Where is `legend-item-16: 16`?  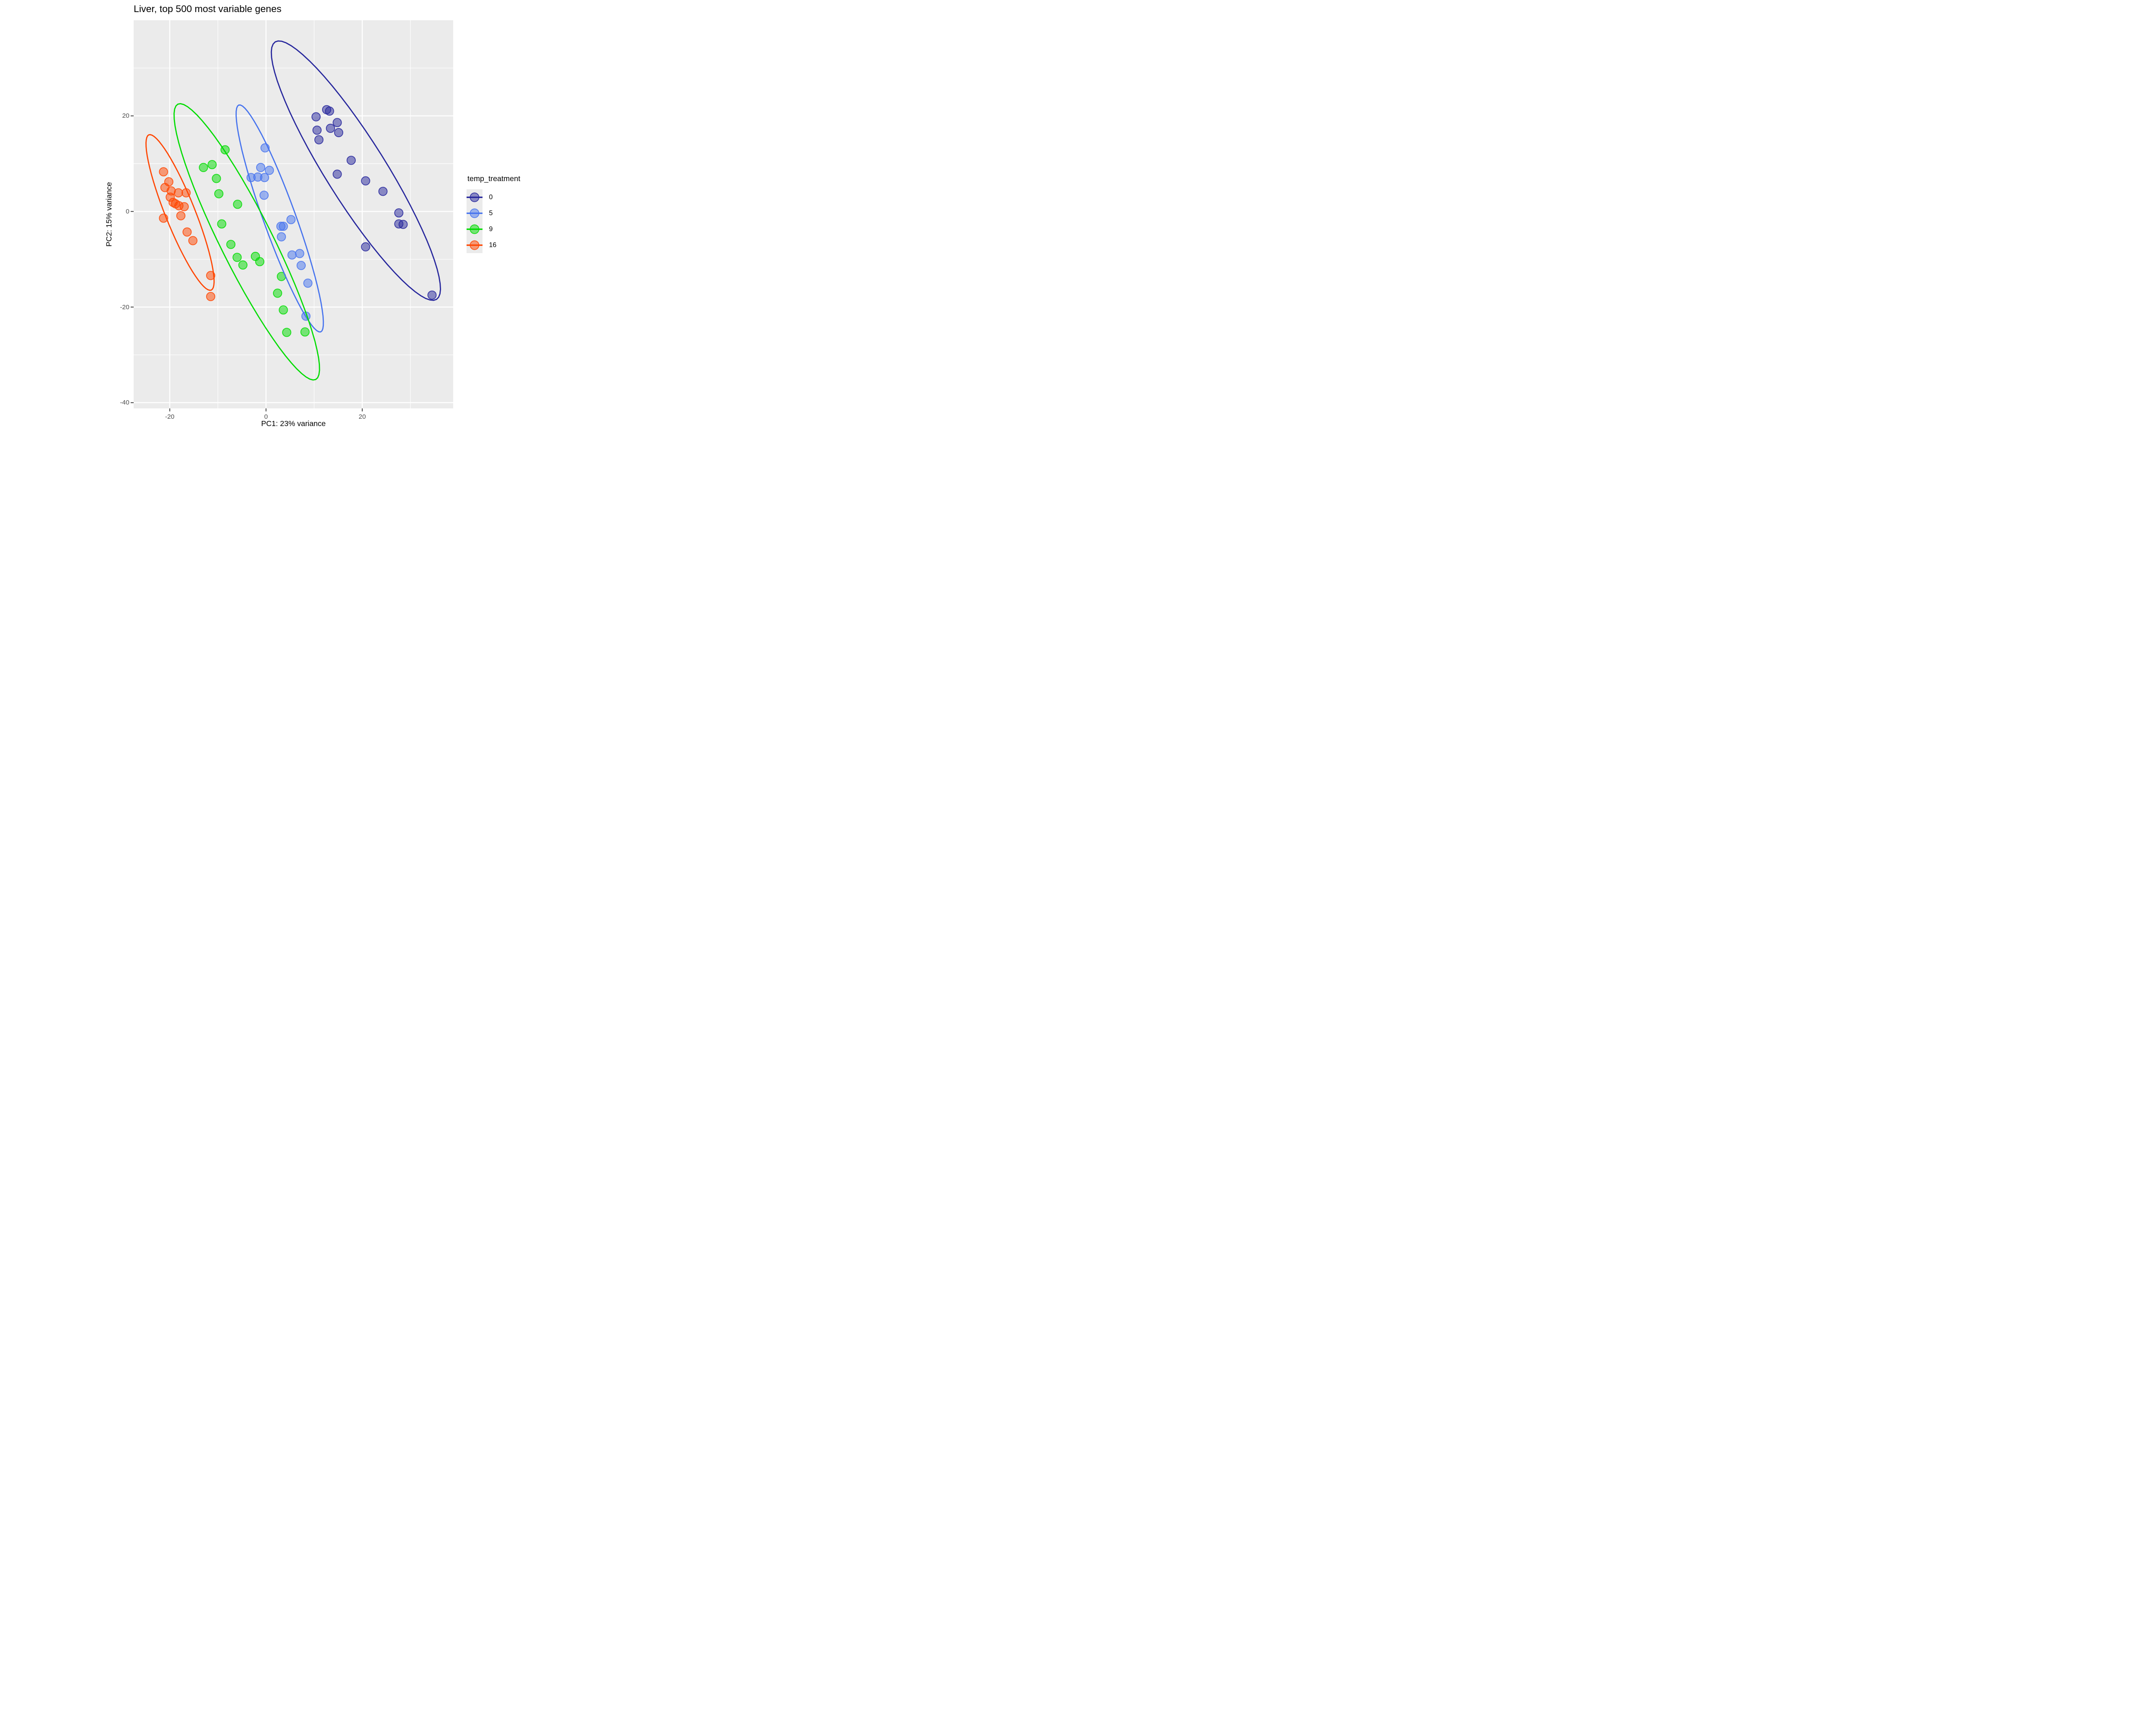
legend-item-16: 16 is located at coordinates (493, 245).